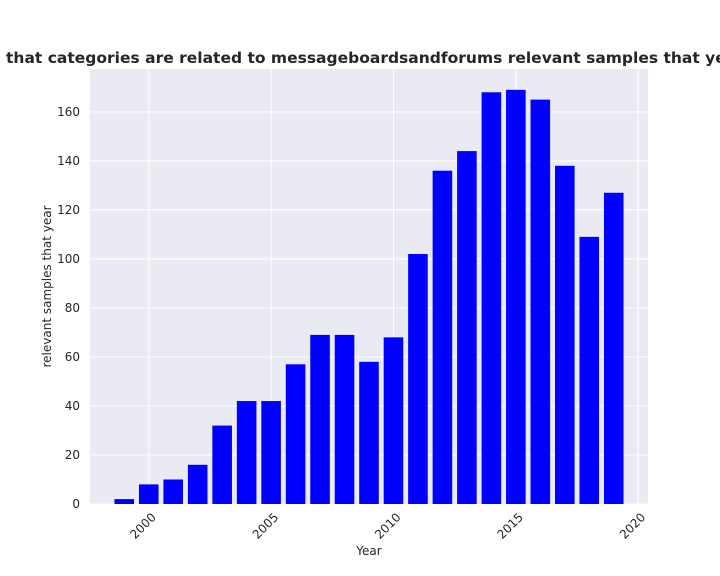  What do you see at coordinates (632, 525) in the screenshot?
I see `x-tick-label: 2020` at bounding box center [632, 525].